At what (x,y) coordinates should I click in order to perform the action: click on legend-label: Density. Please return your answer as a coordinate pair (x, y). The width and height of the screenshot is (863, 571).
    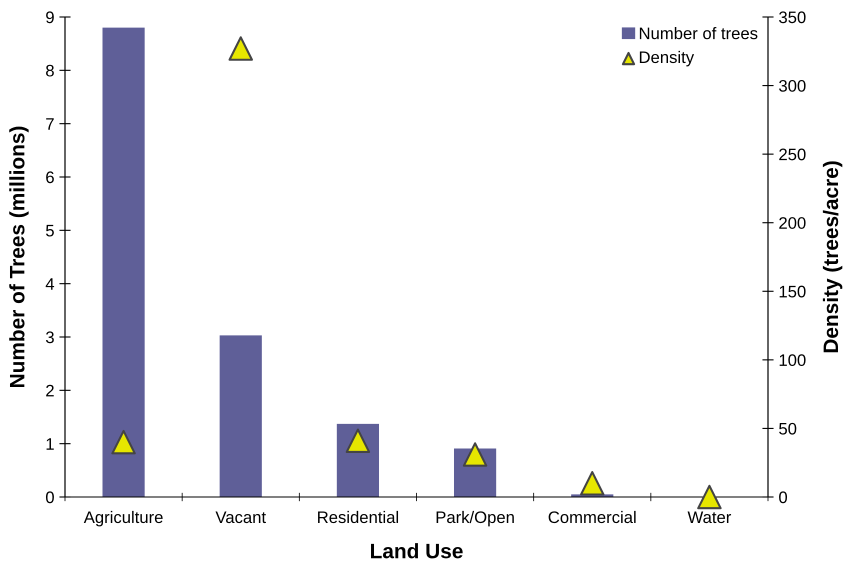
    Looking at the image, I should click on (667, 58).